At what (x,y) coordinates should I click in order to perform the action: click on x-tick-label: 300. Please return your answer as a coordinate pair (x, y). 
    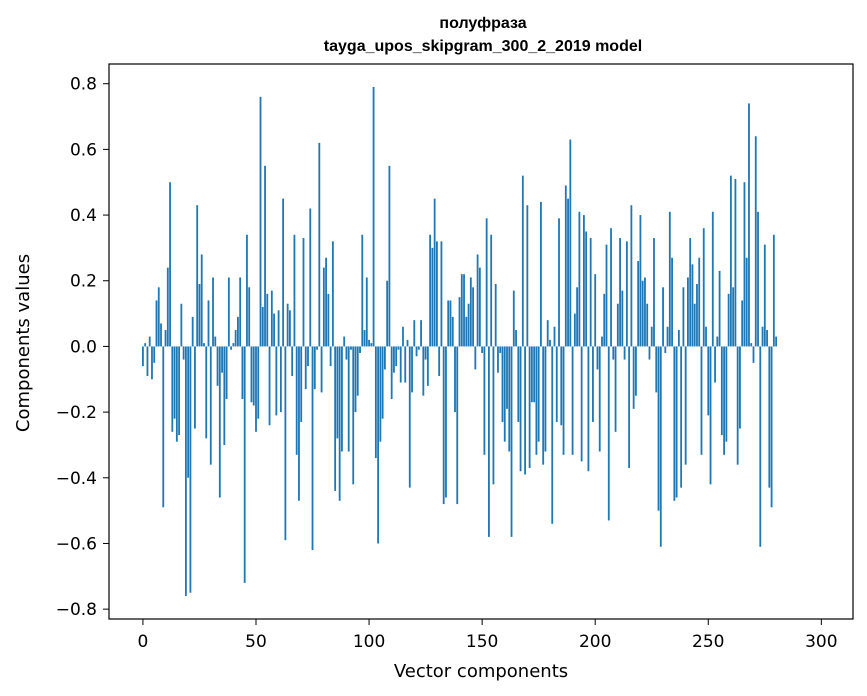
    Looking at the image, I should click on (821, 642).